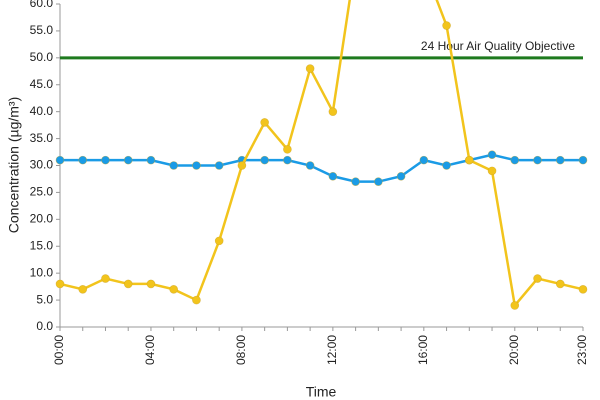 Image resolution: width=600 pixels, height=400 pixels. What do you see at coordinates (498, 46) in the screenshot?
I see `threshold-label: 24 Hour Air Quality Objective` at bounding box center [498, 46].